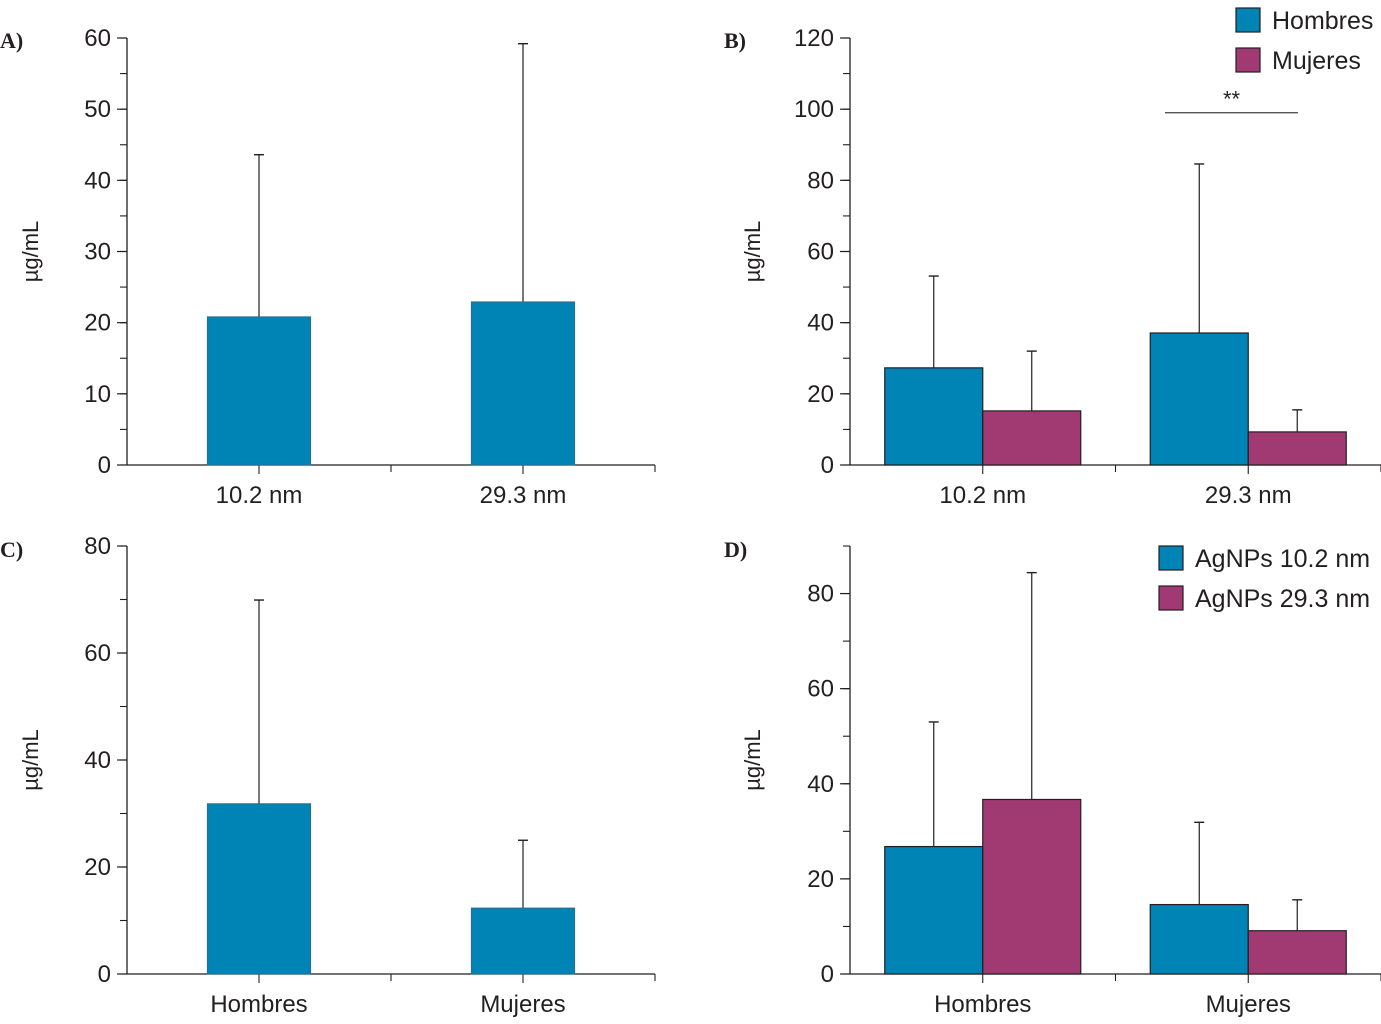 This screenshot has width=1381, height=1024. Describe the element at coordinates (1322, 21) in the screenshot. I see `legend-label: Hombres` at that location.